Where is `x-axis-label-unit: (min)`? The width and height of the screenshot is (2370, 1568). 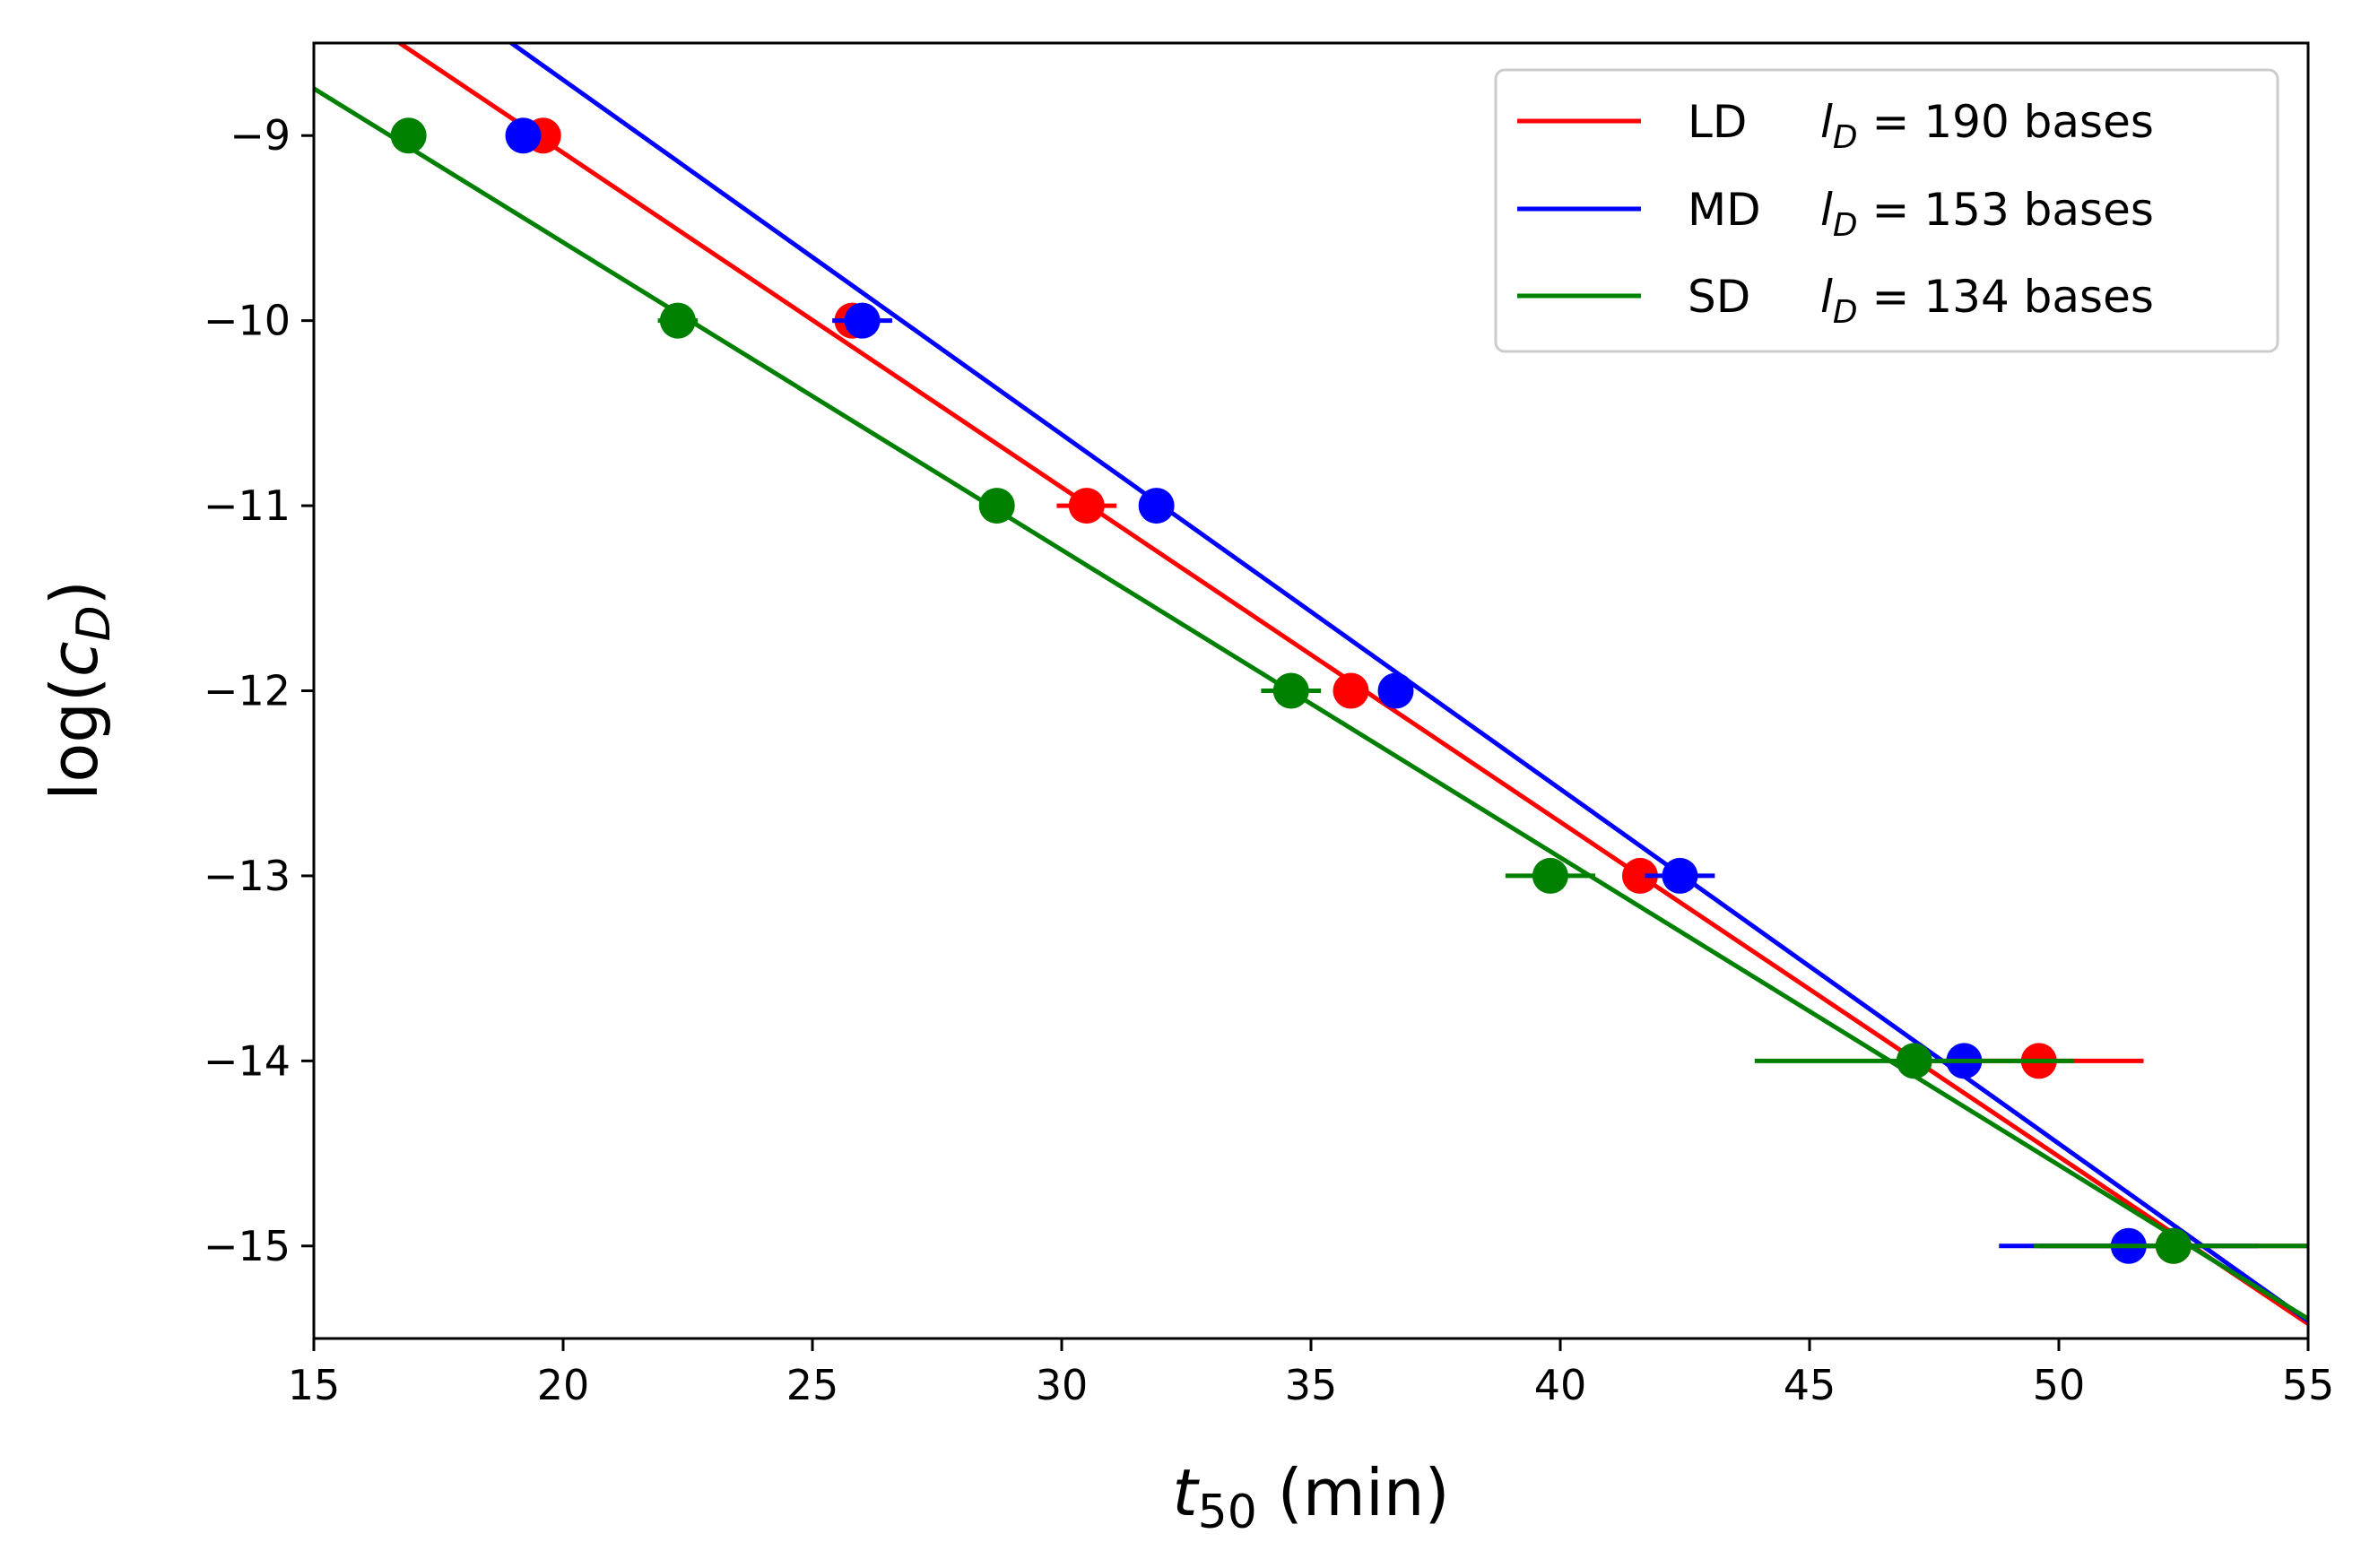
x-axis-label-unit: (min) is located at coordinates (1353, 1492).